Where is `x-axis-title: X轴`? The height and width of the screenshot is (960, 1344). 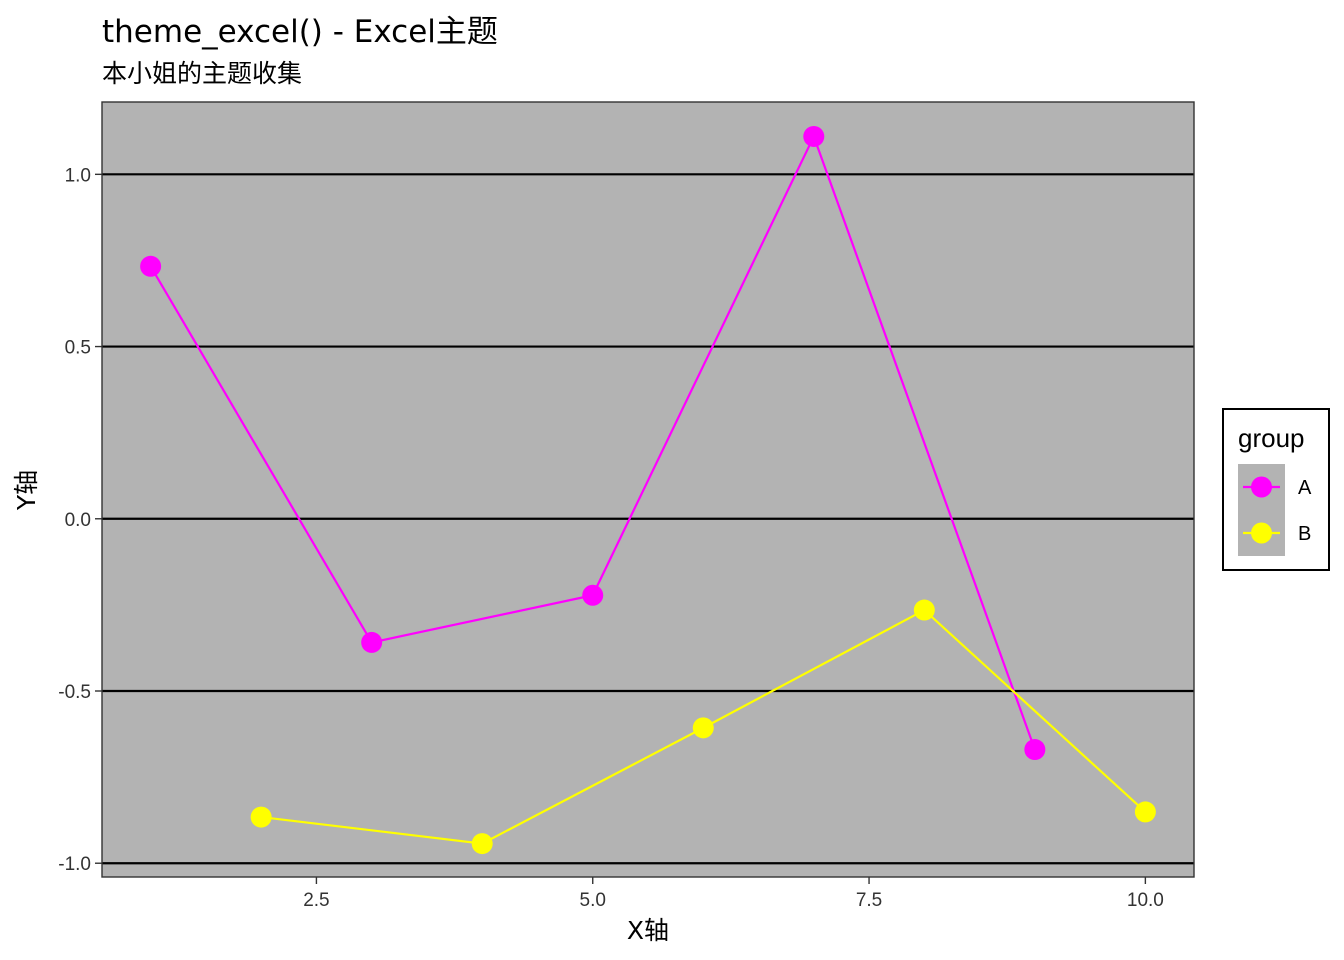 x-axis-title: X轴 is located at coordinates (648, 930).